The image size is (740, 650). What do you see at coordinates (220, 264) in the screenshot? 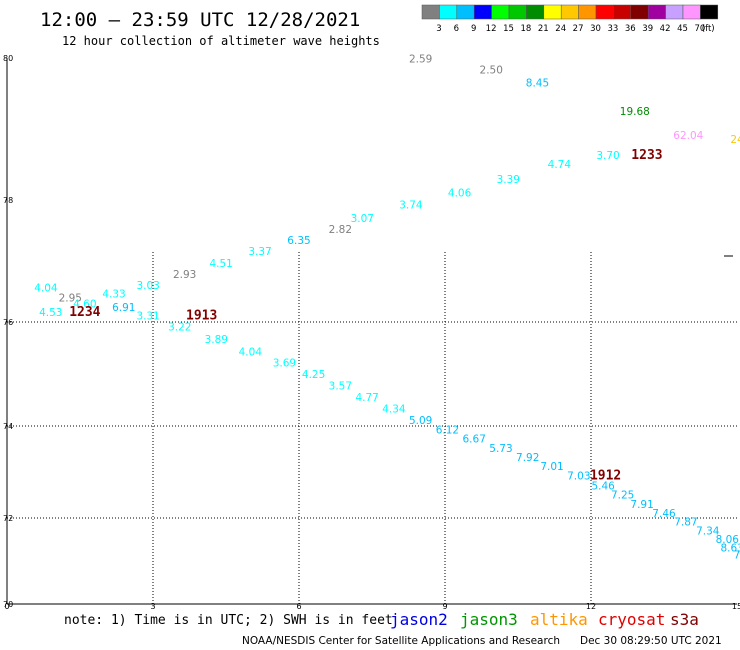
I see `data-point: 4.51` at bounding box center [220, 264].